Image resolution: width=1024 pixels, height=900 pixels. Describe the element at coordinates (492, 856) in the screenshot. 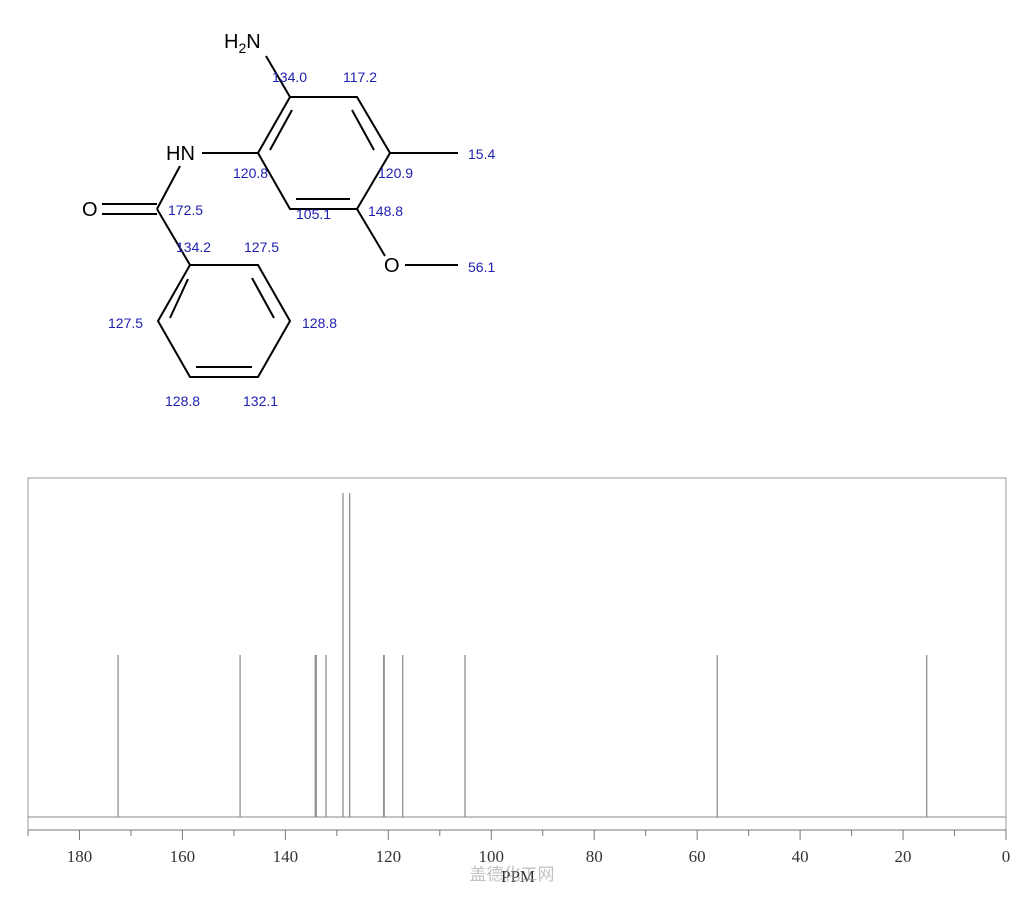

I see `x-tick-label: 100` at that location.